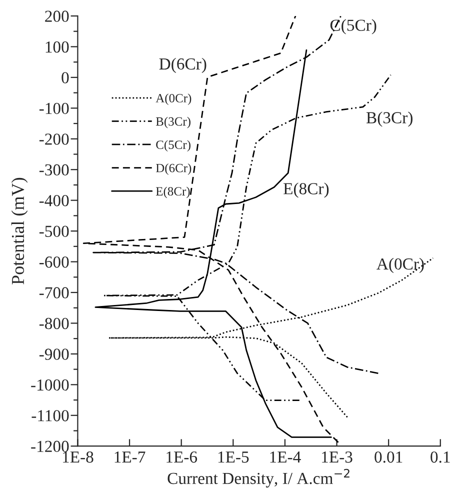 The width and height of the screenshot is (471, 499). What do you see at coordinates (65, 78) in the screenshot?
I see `y-tick-label: 0` at bounding box center [65, 78].